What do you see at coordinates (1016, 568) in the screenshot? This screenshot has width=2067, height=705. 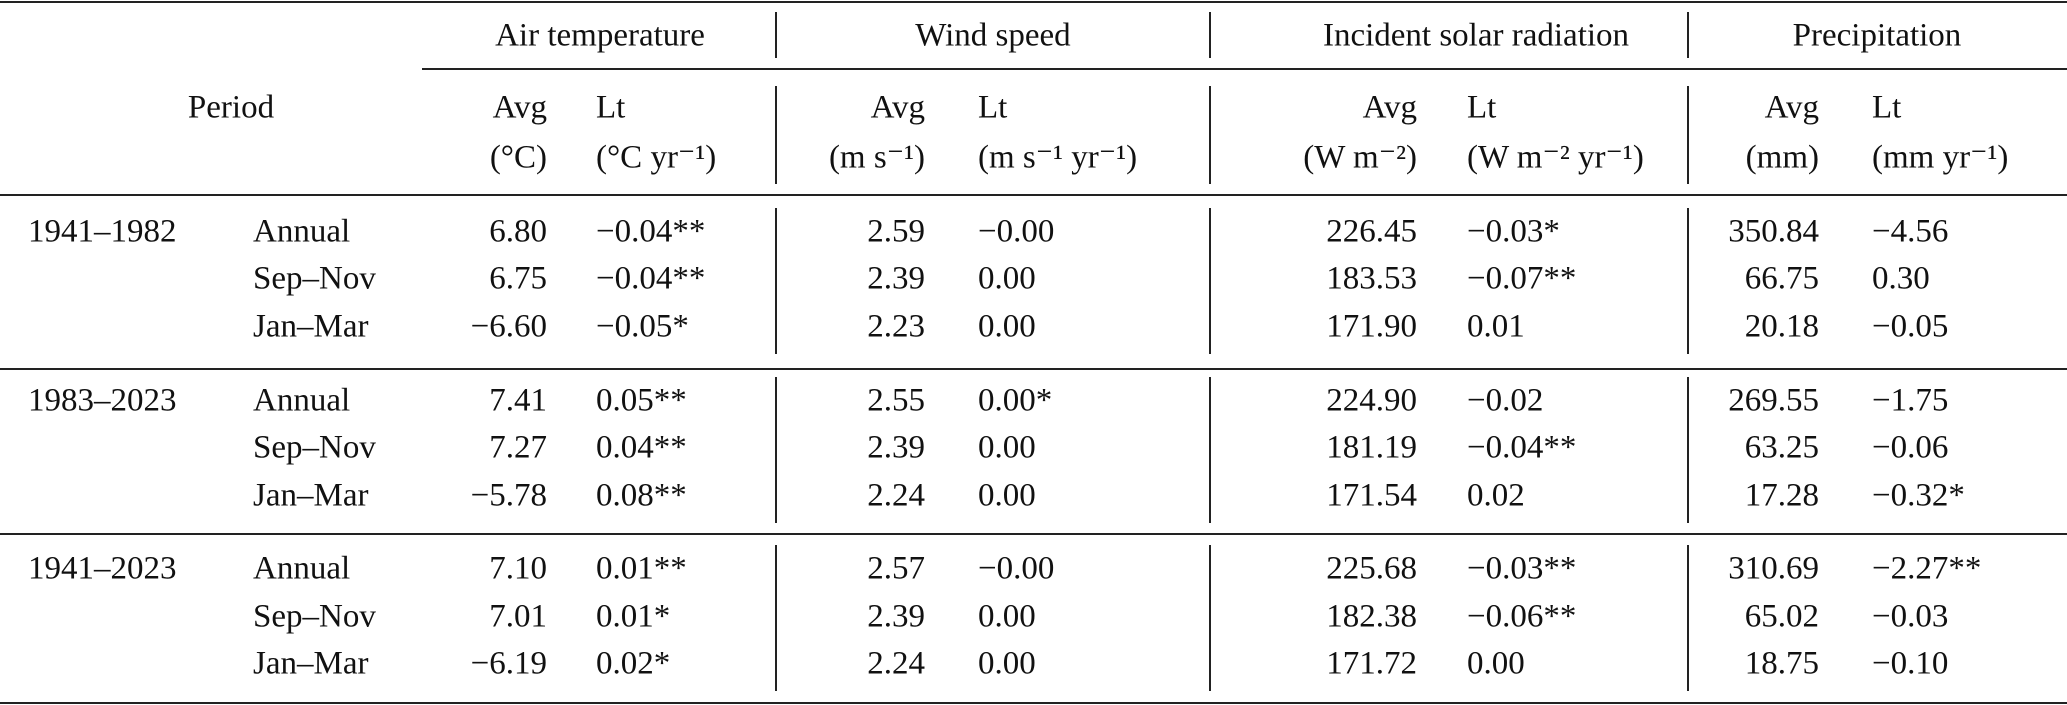 I see `trend-value-cell: −0.00` at bounding box center [1016, 568].